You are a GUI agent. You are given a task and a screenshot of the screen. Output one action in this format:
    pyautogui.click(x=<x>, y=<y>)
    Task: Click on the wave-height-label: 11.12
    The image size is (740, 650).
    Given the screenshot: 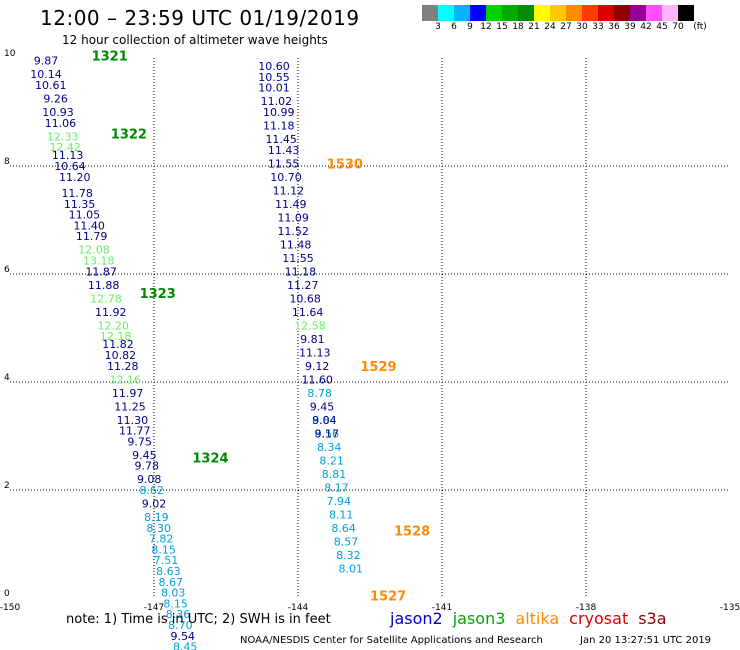 What is the action you would take?
    pyautogui.click(x=289, y=190)
    